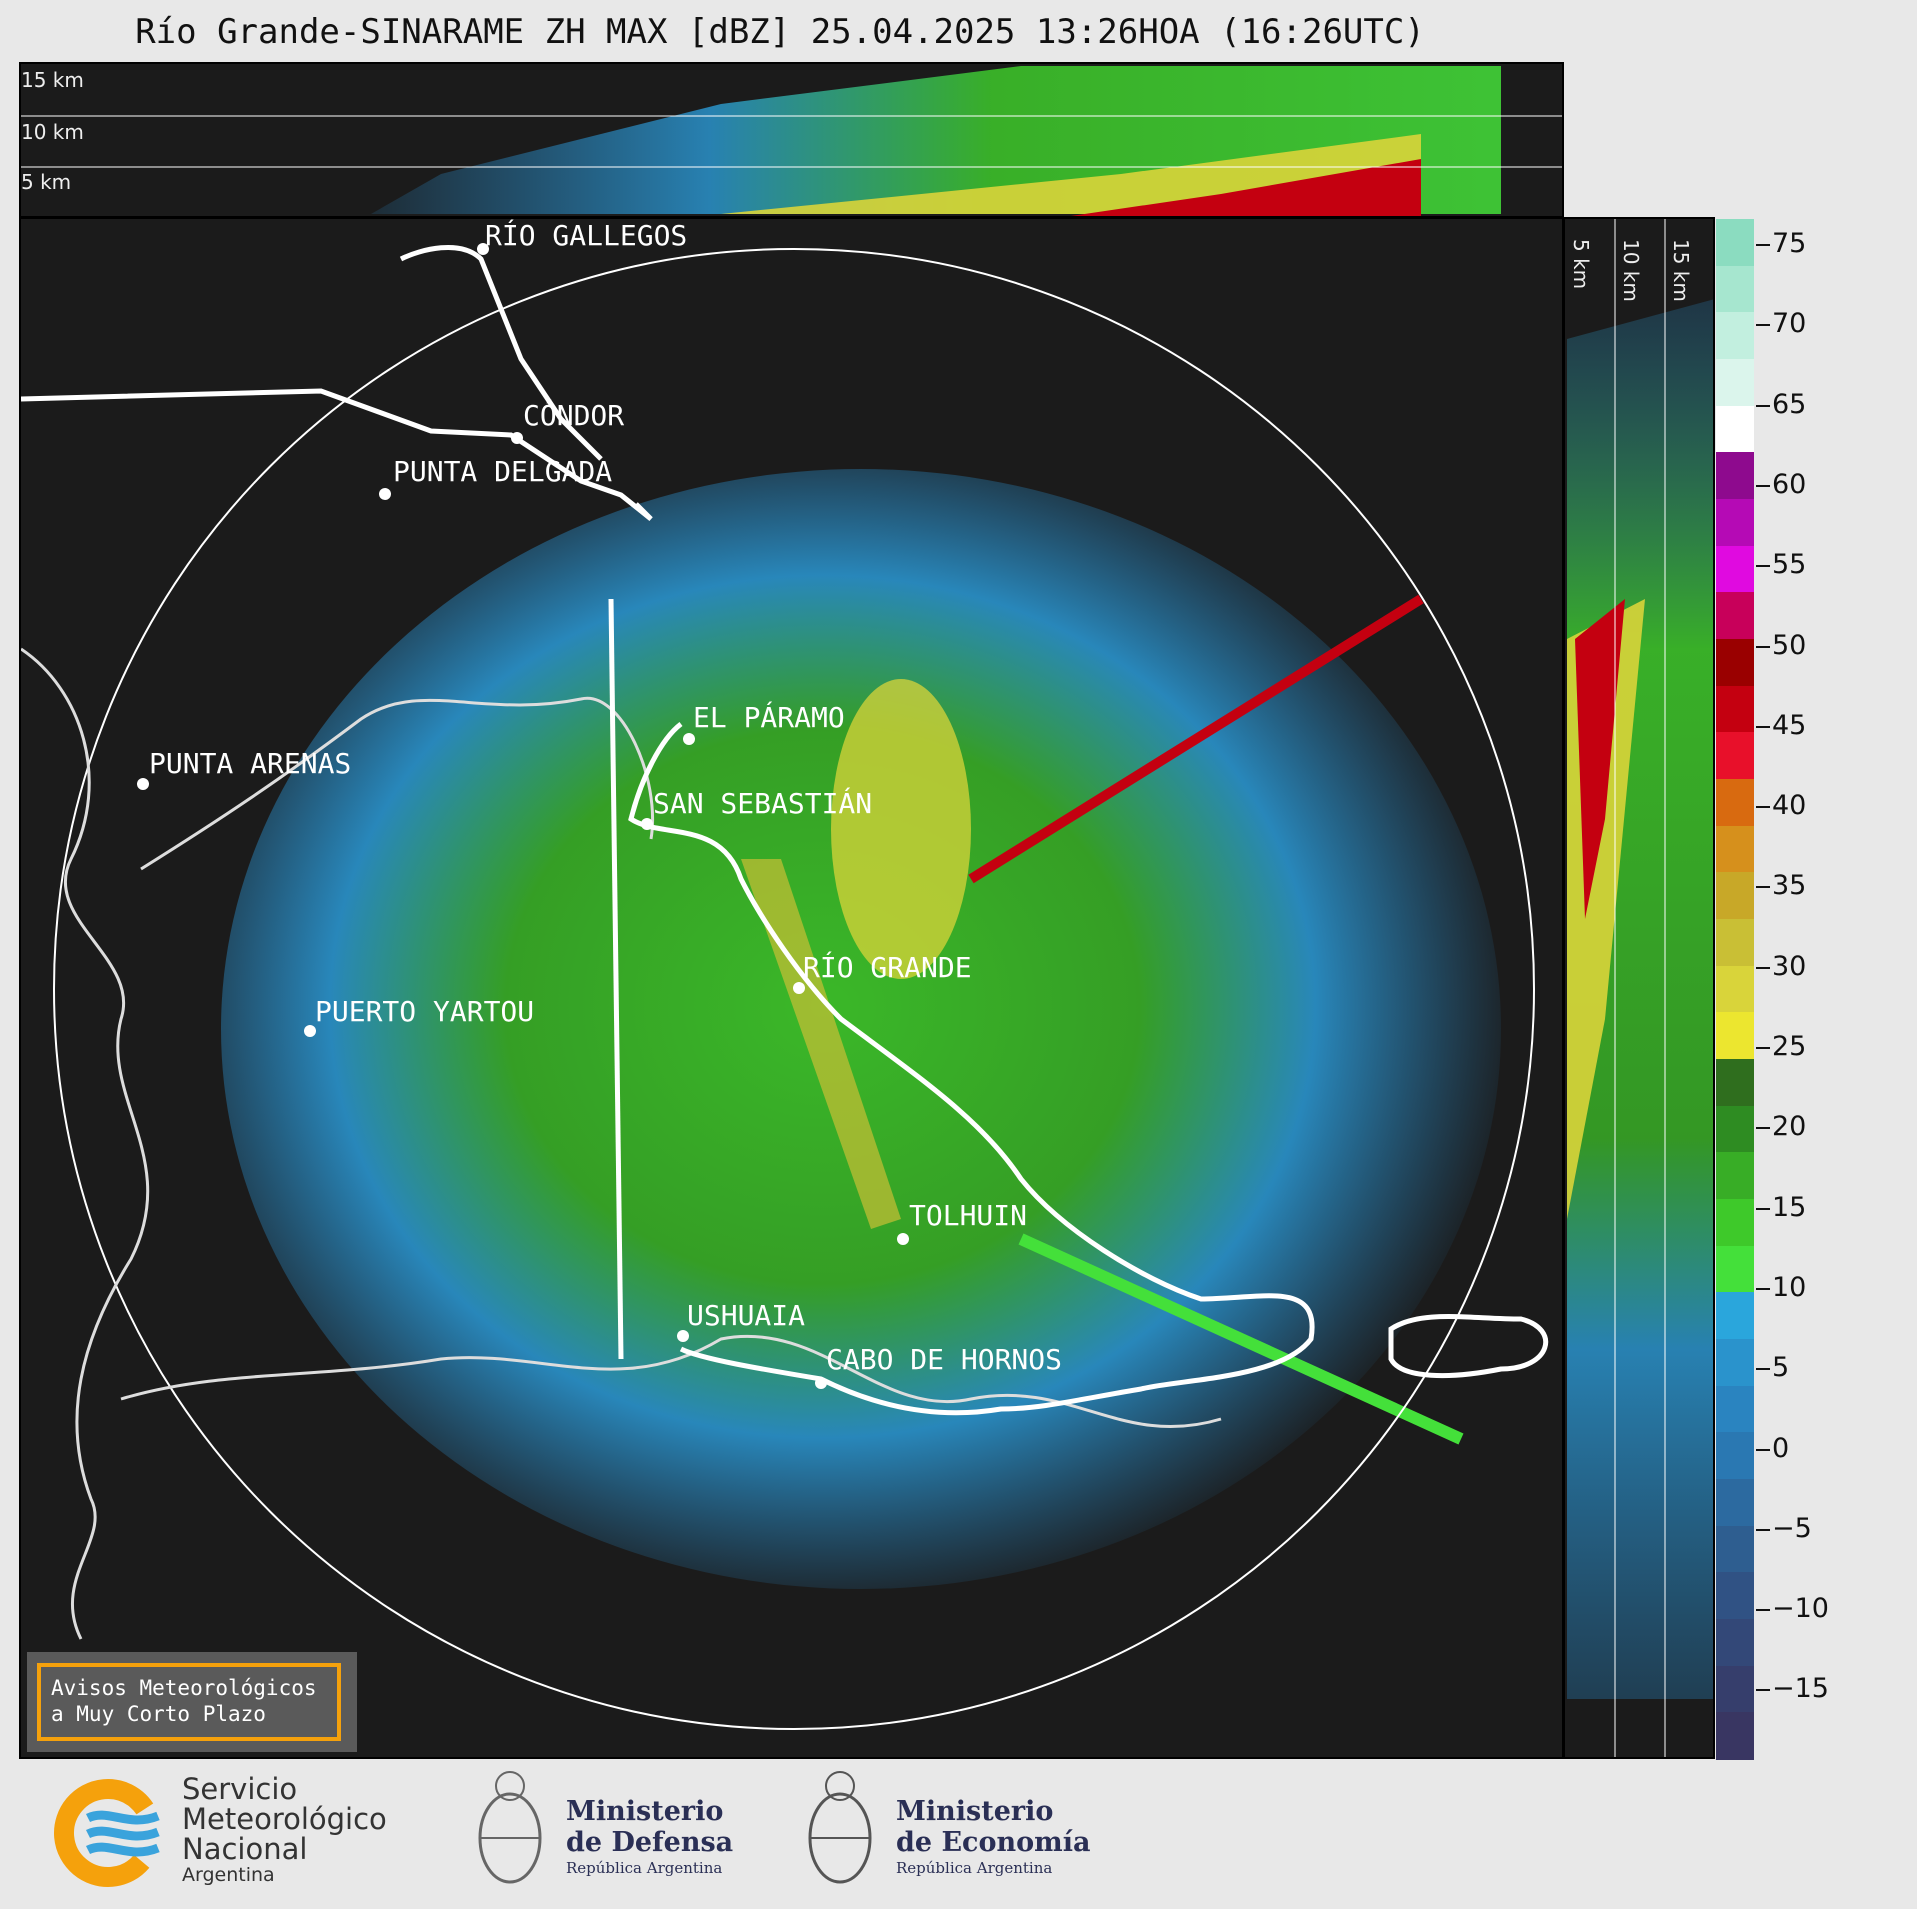  What do you see at coordinates (85, 1143) in the screenshot?
I see `coast-west` at bounding box center [85, 1143].